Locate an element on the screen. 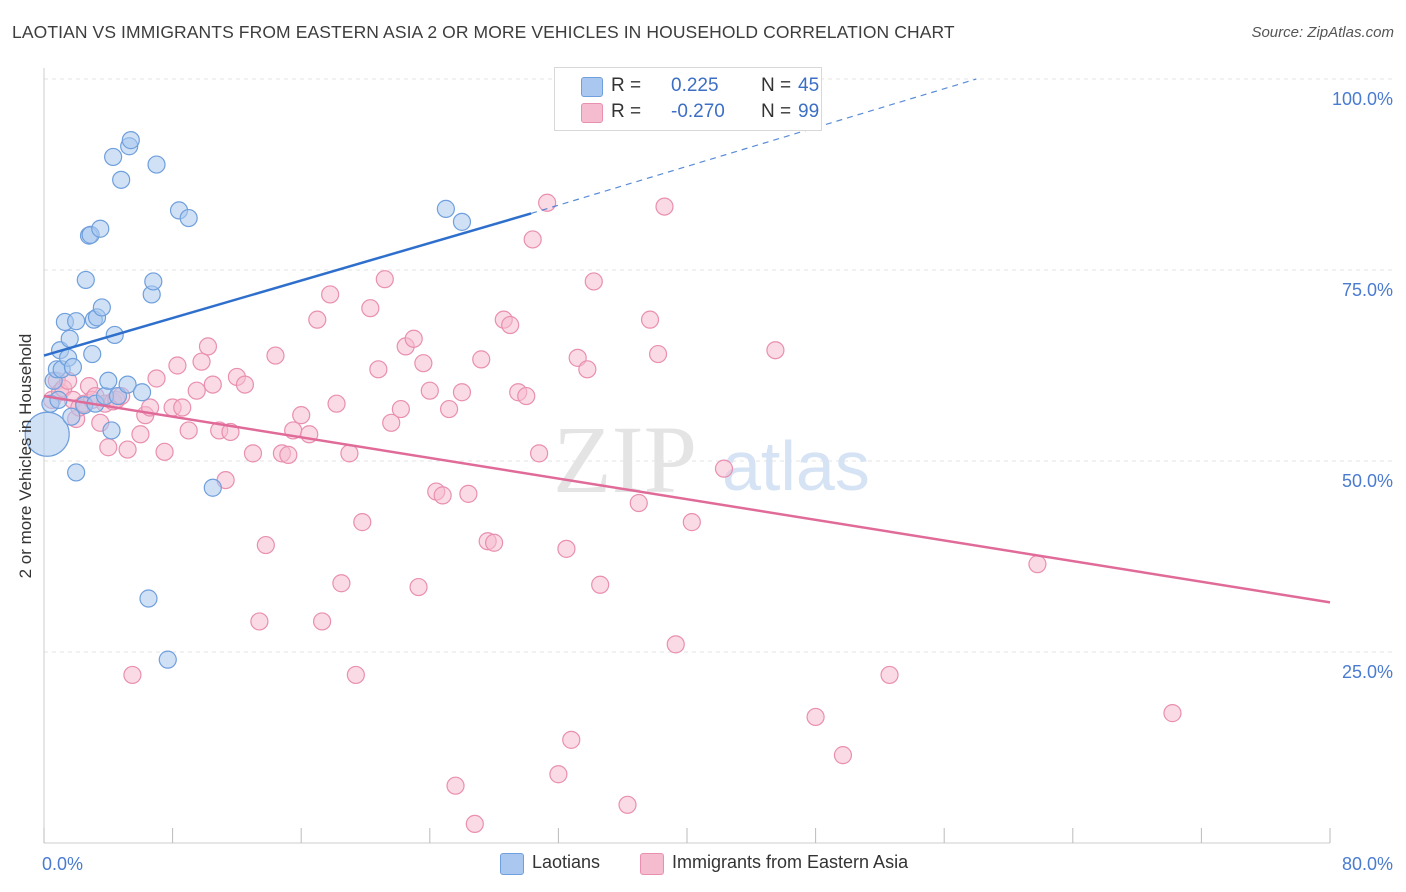 The image size is (1406, 892). y-axis-label: 2 or more Vehicles in Household is located at coordinates (25, 456).